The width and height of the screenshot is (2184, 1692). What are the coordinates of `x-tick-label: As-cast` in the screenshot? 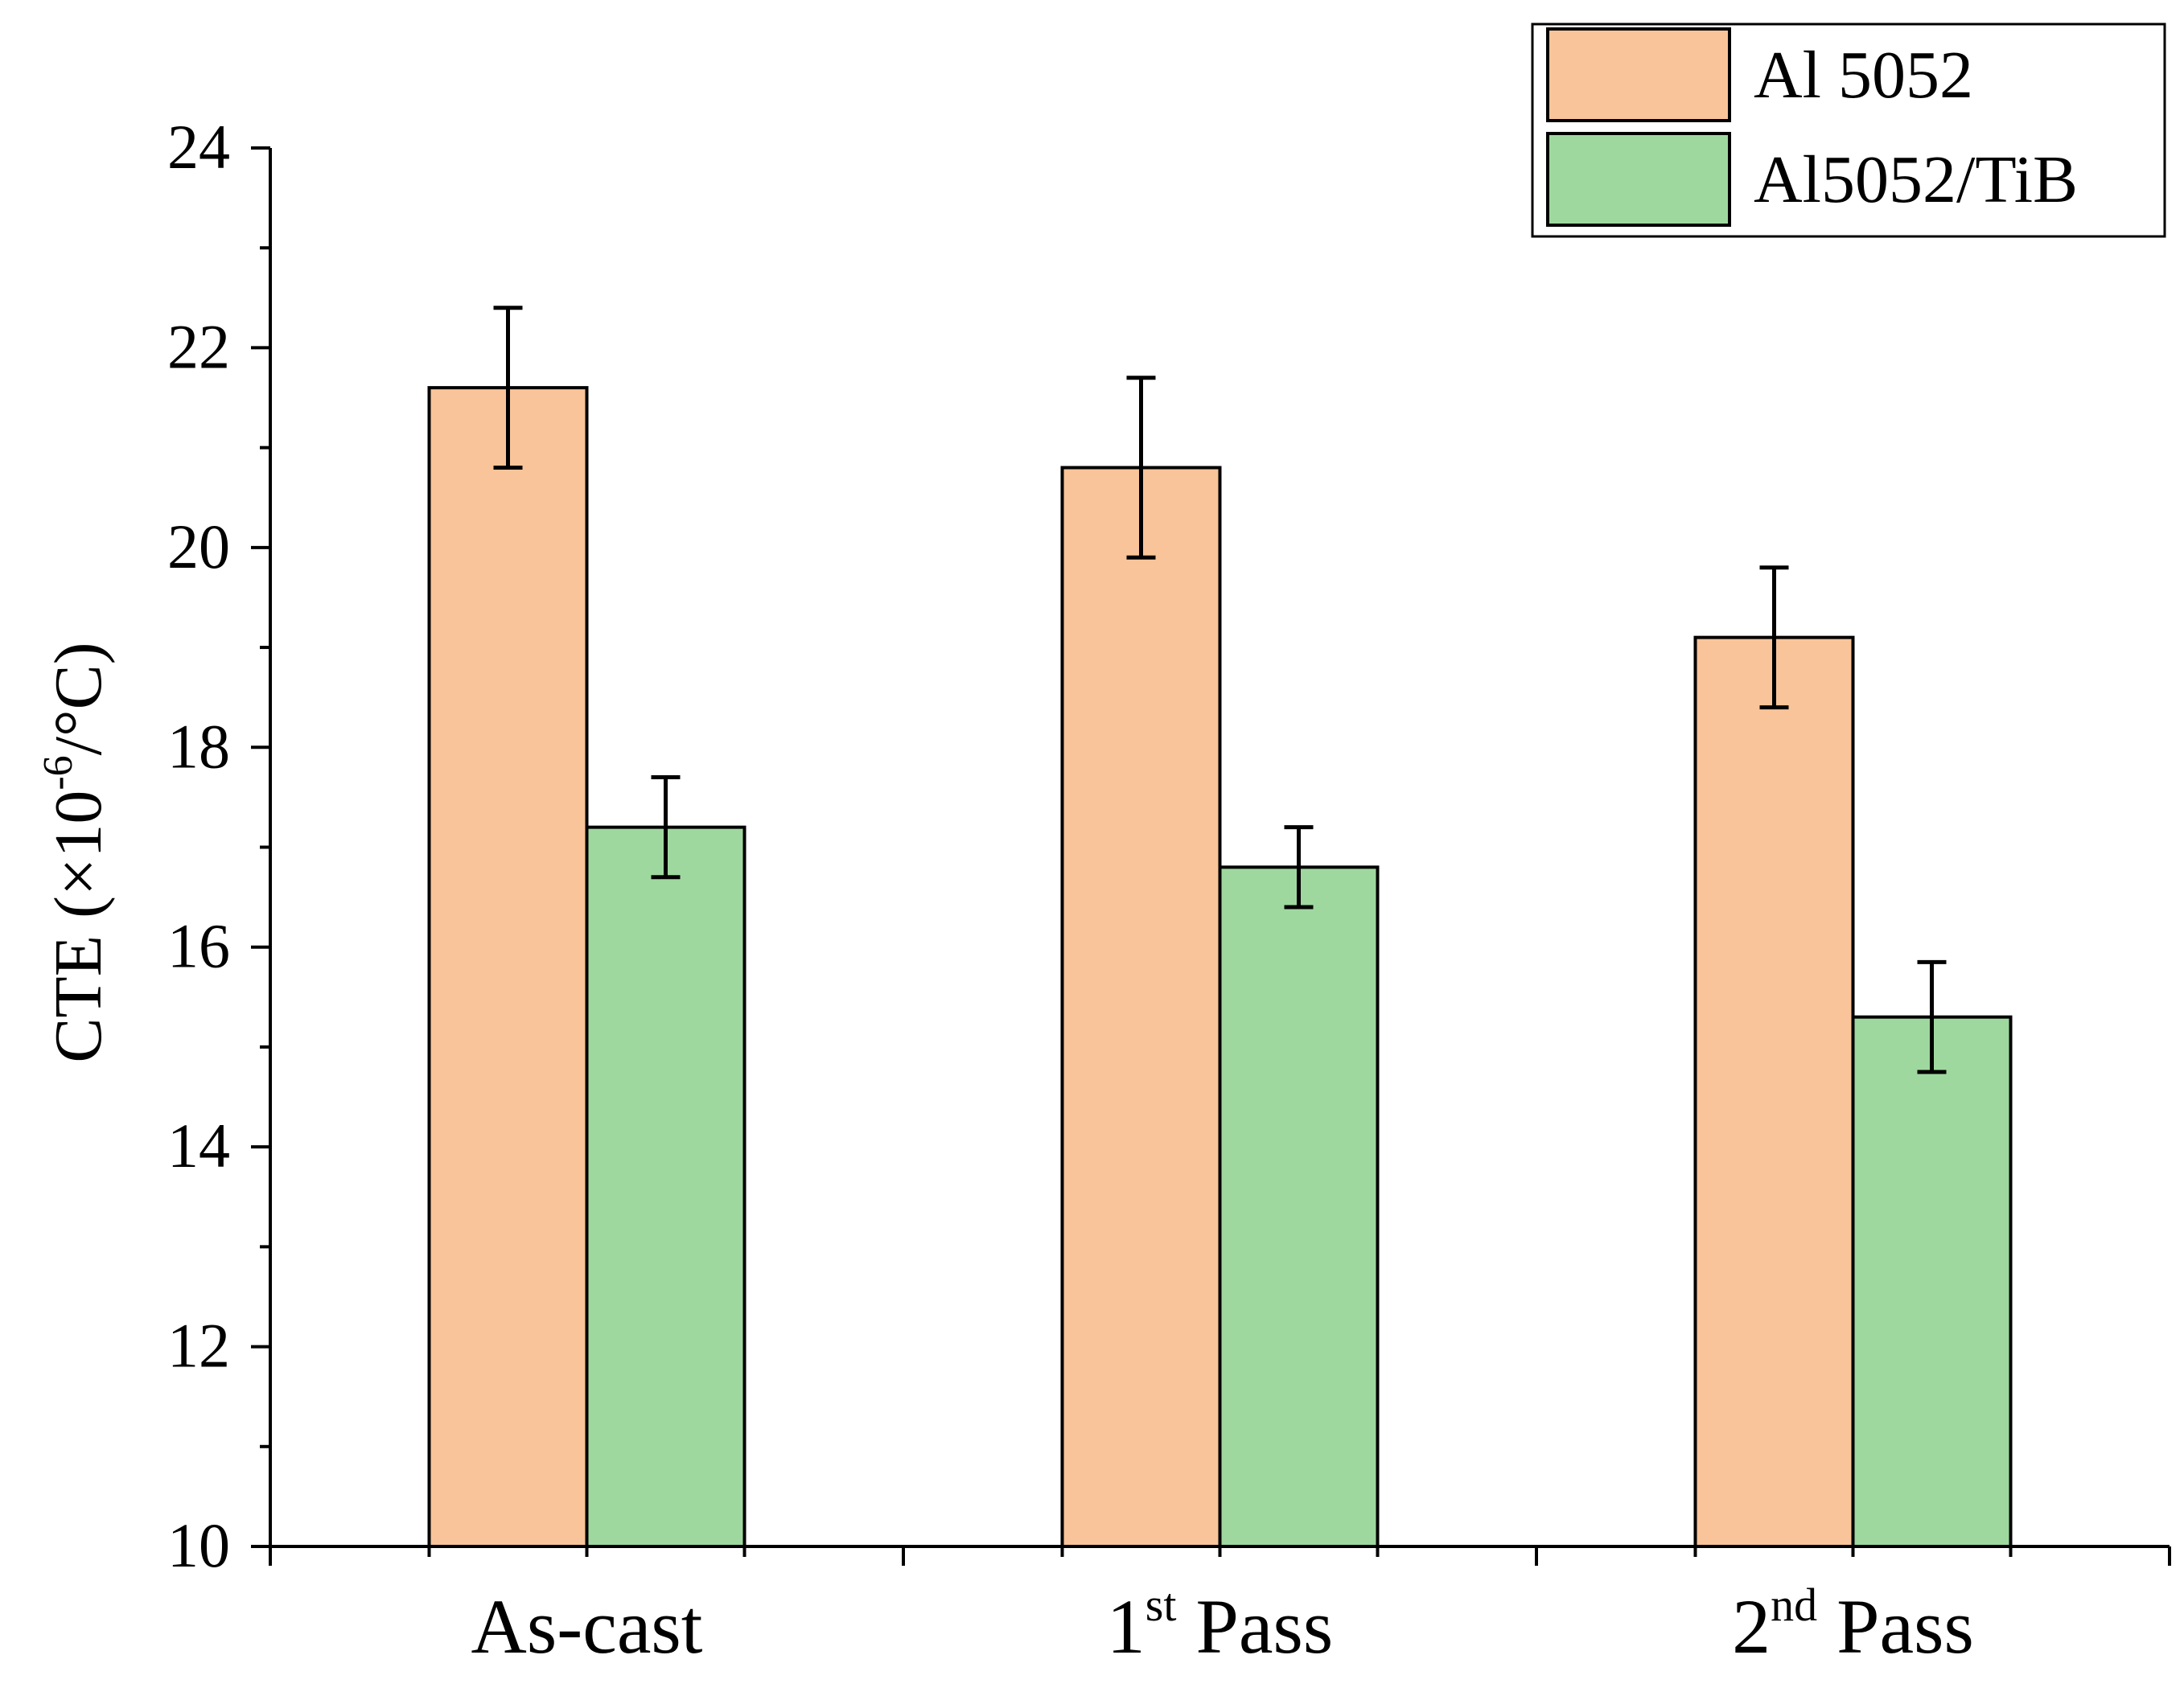 It's located at (587, 1626).